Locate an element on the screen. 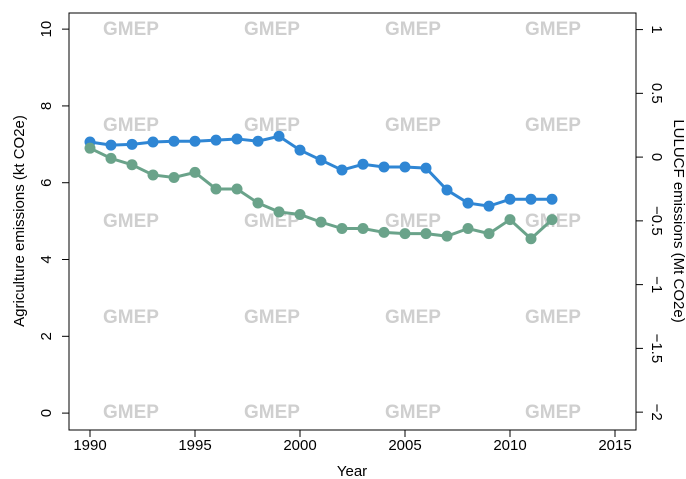 This screenshot has width=686, height=479. x-tick-label: 2000 is located at coordinates (299, 445).